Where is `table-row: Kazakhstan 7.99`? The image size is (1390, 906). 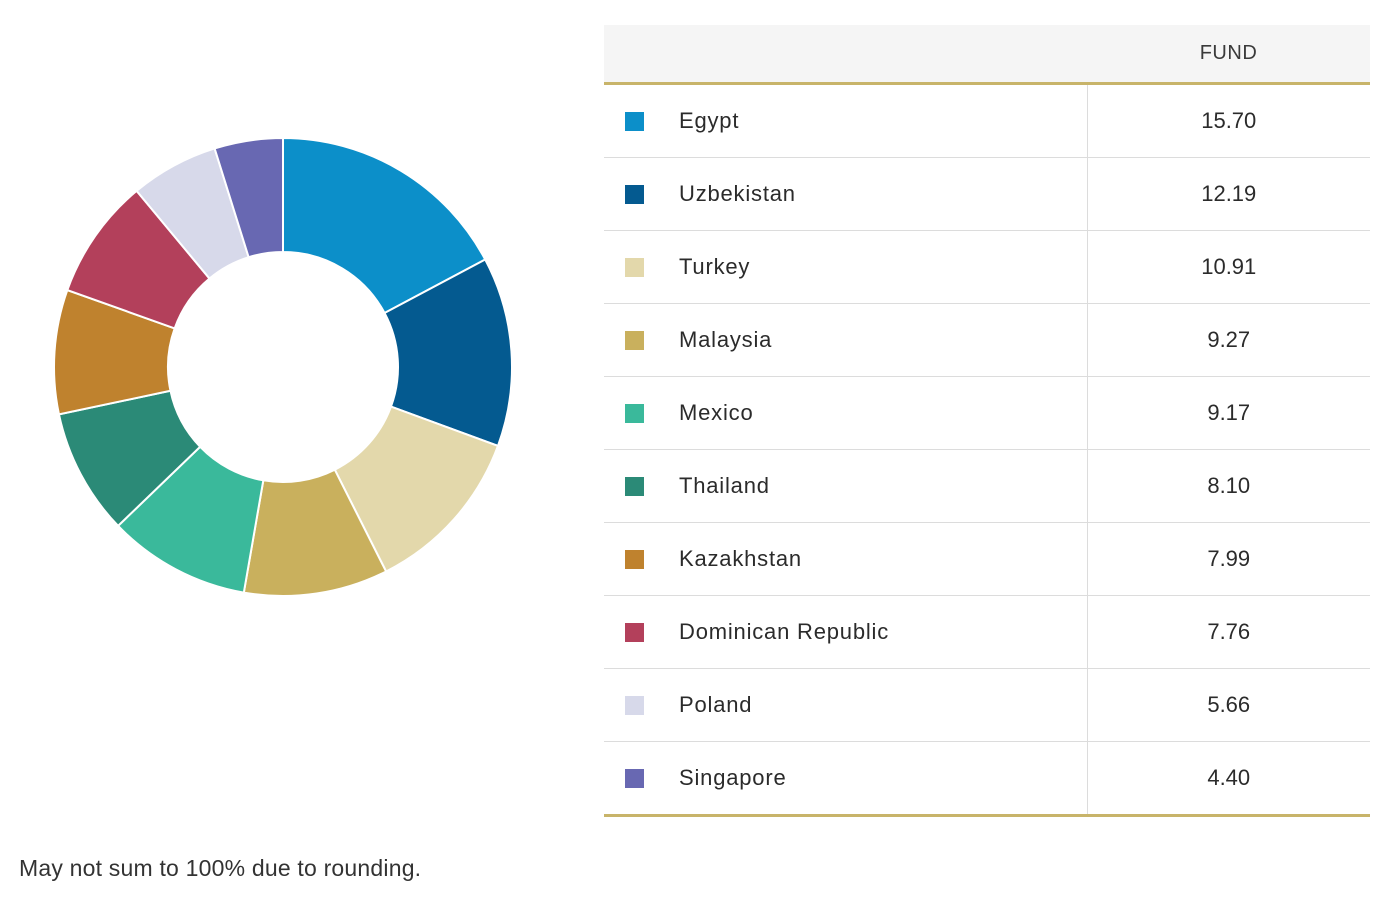
table-row: Kazakhstan 7.99 is located at coordinates (987, 559).